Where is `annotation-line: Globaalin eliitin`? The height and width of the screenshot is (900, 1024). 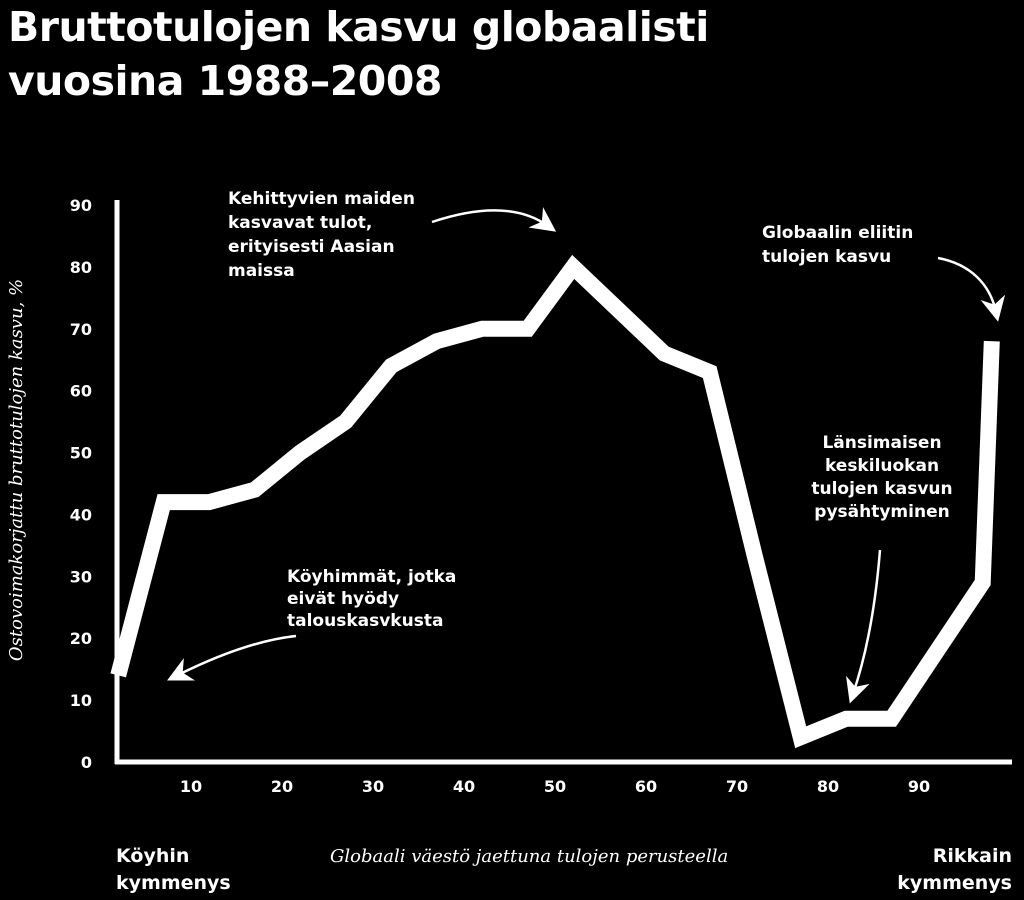
annotation-line: Globaalin eliitin is located at coordinates (837, 233).